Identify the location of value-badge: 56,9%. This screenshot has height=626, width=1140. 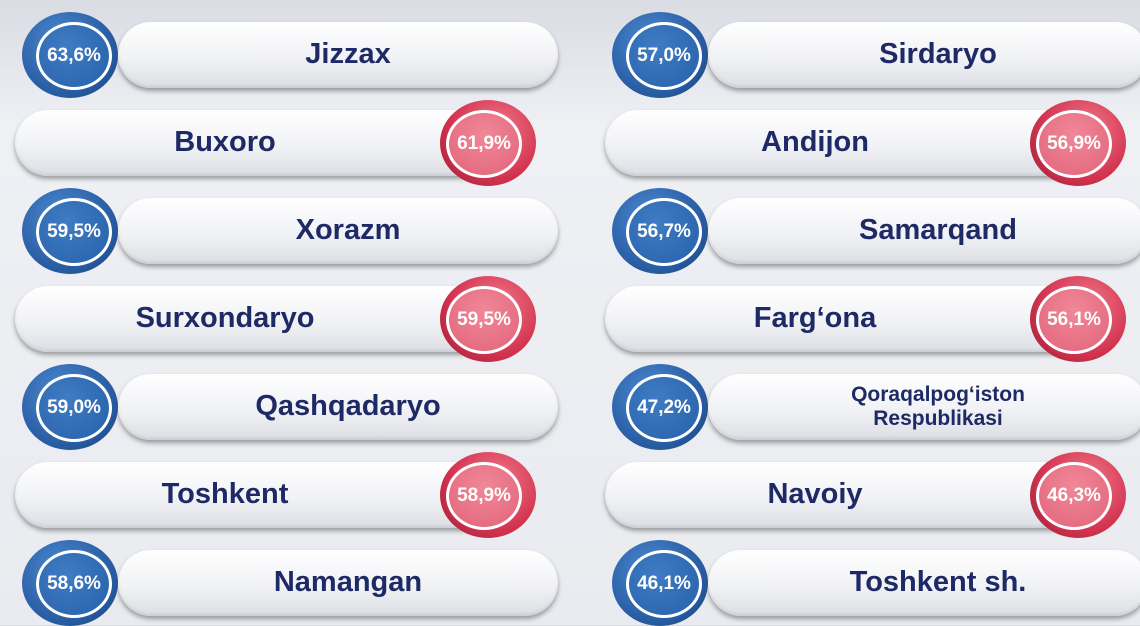
(1078, 143).